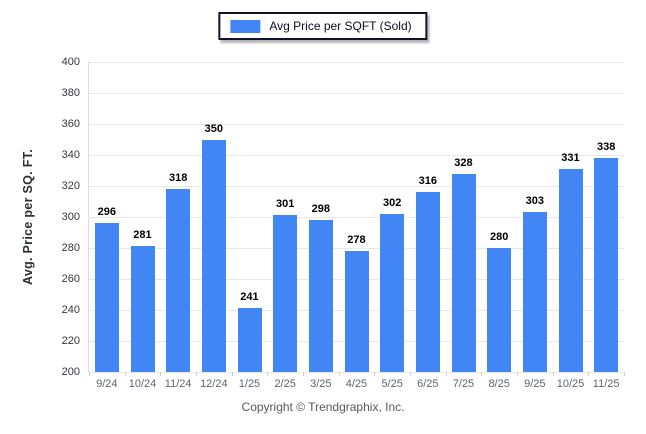  I want to click on legend-swatch-icon, so click(245, 26).